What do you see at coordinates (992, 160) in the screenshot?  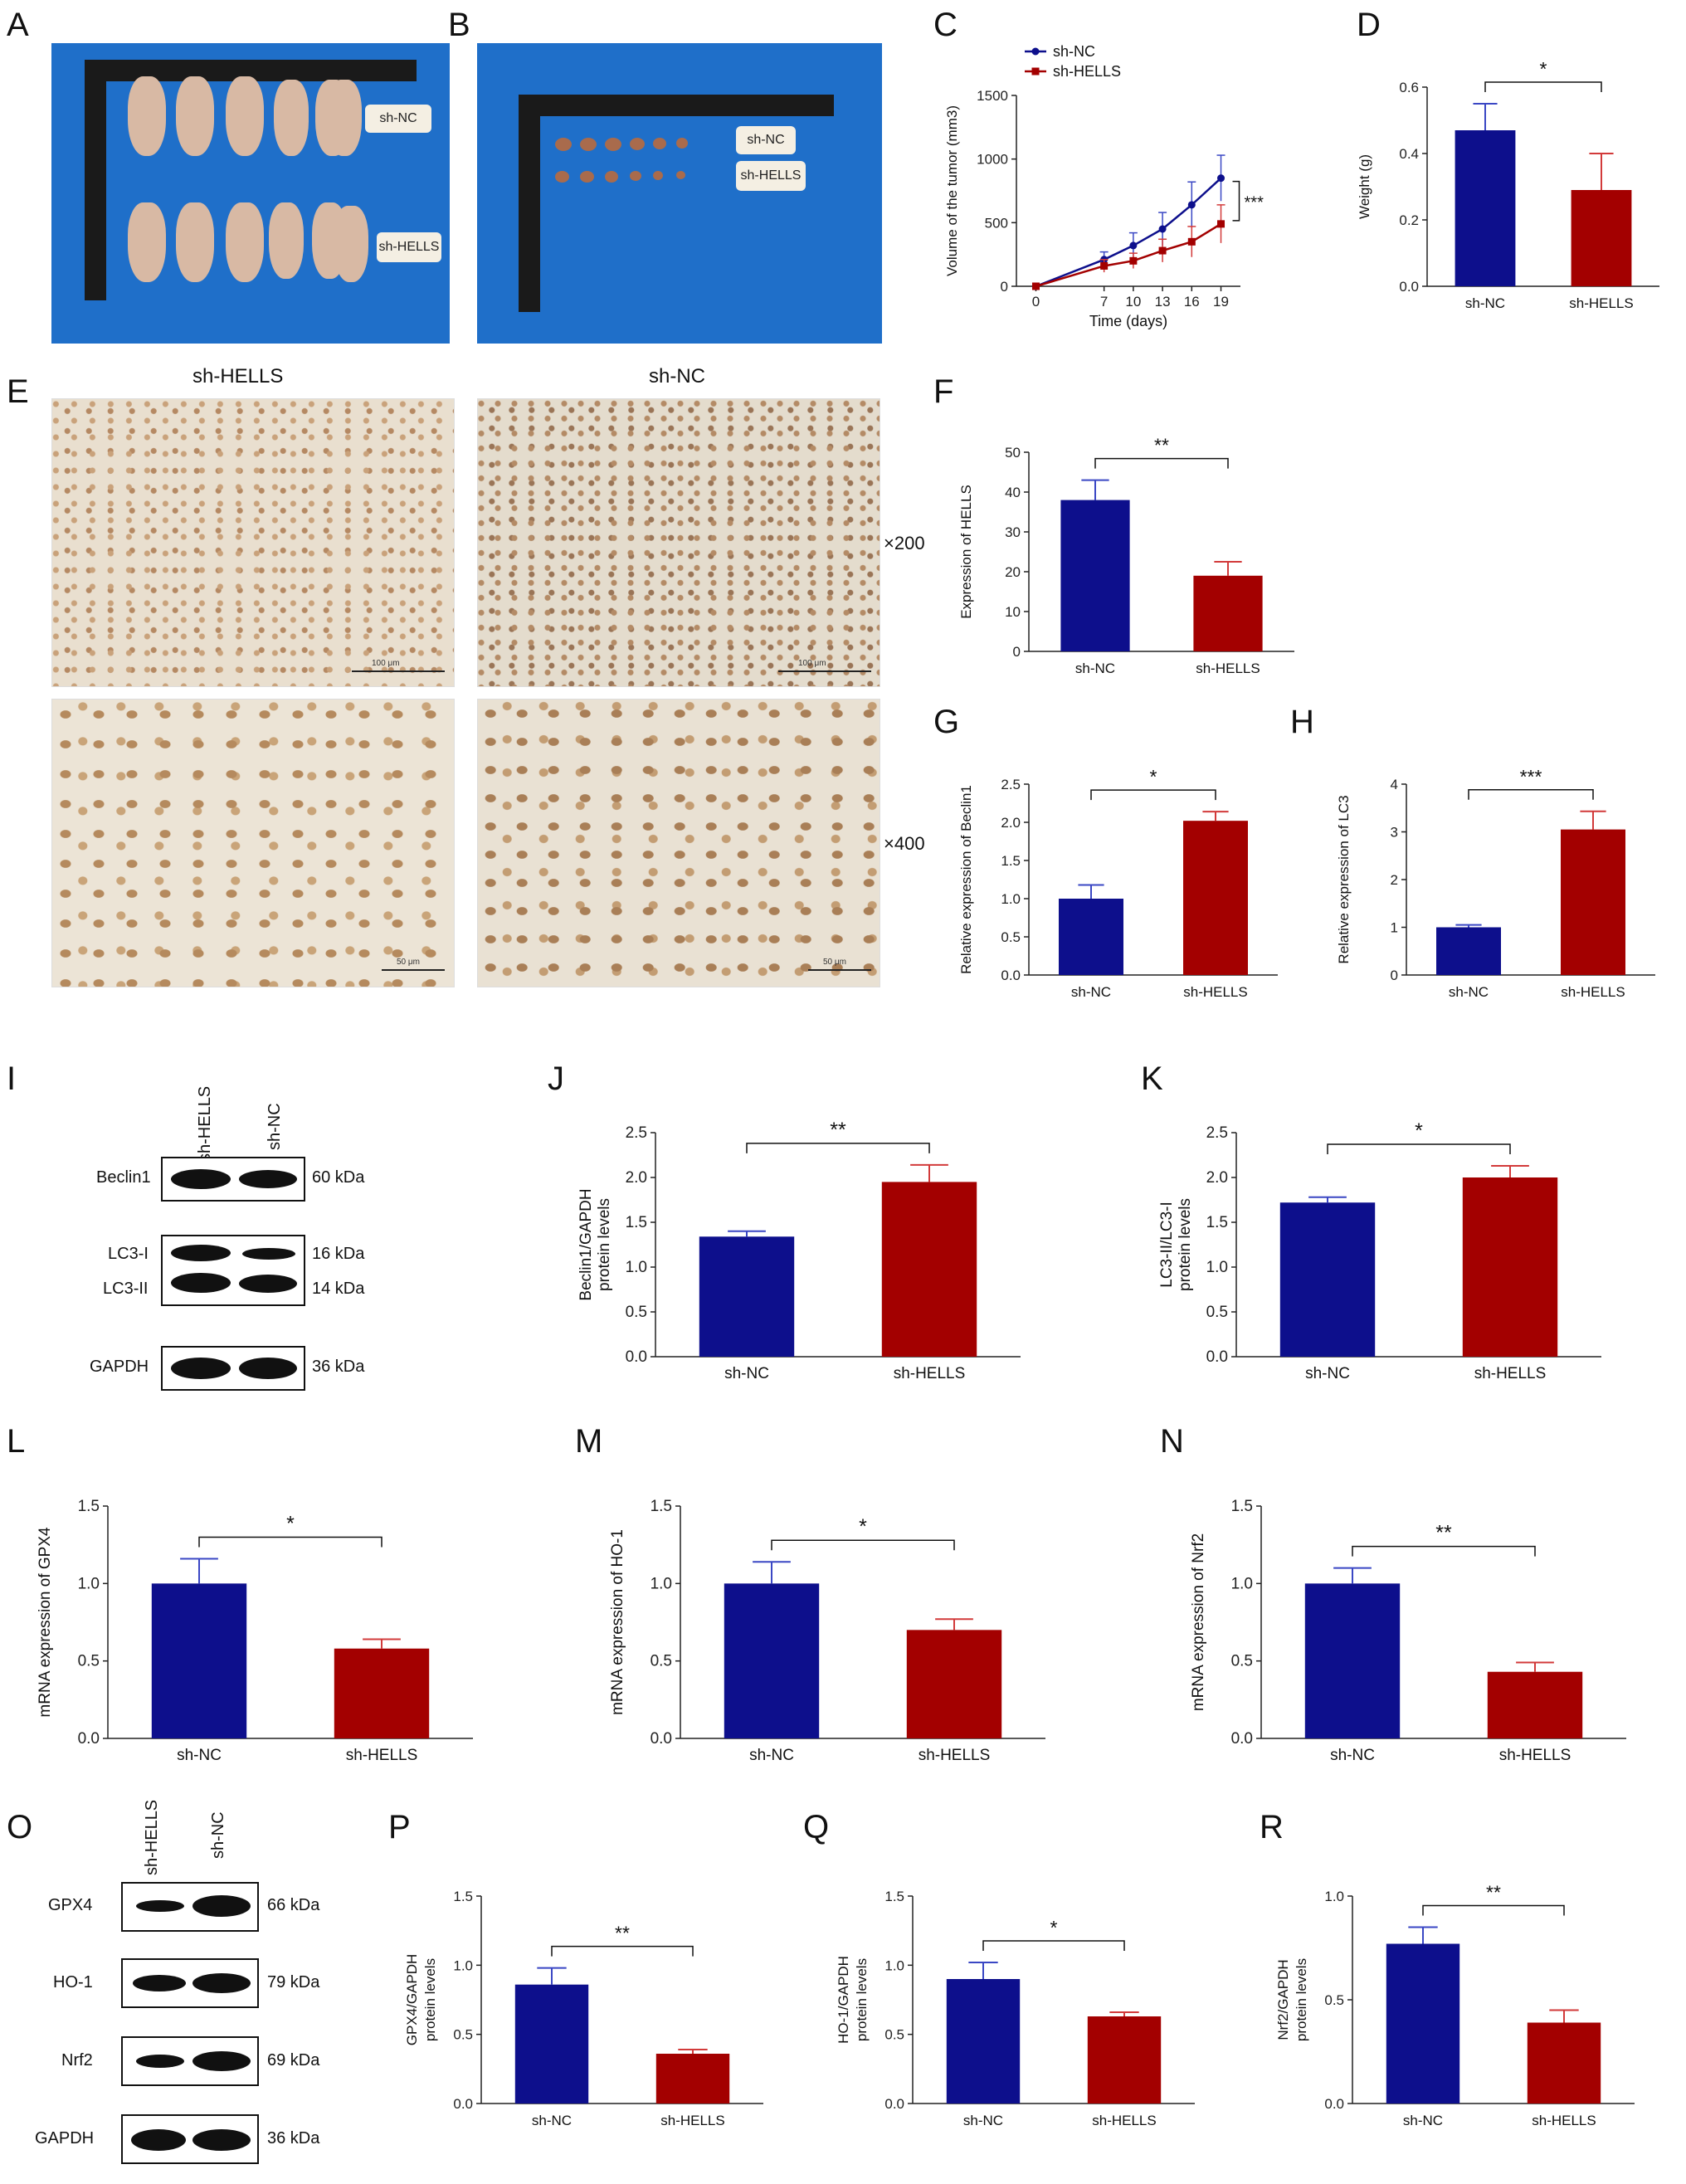 I see `y-tick-label: 1000` at bounding box center [992, 160].